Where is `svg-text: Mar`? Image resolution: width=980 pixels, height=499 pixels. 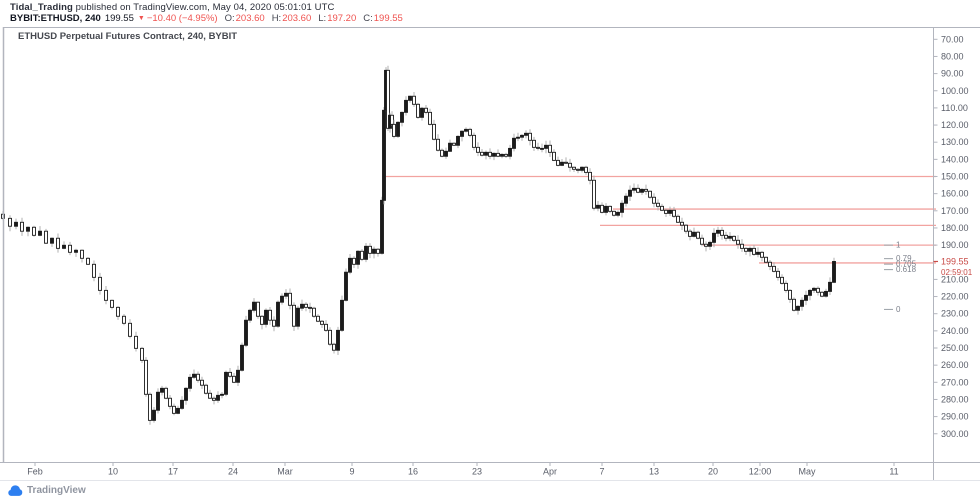
svg-text: Mar is located at coordinates (285, 472).